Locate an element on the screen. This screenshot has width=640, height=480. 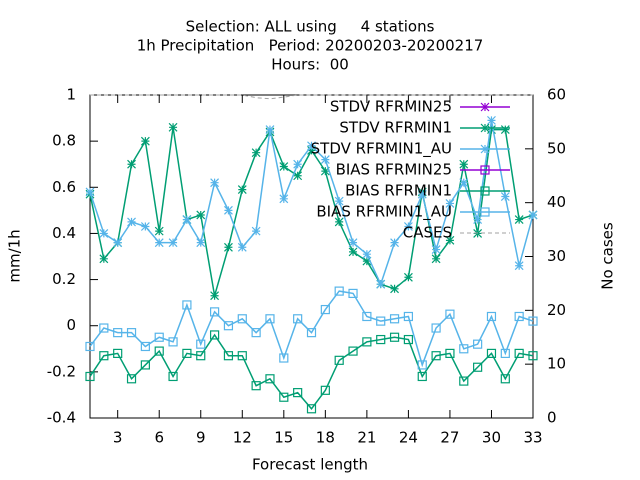
y2-tick-label: 20 is located at coordinates (556, 310).